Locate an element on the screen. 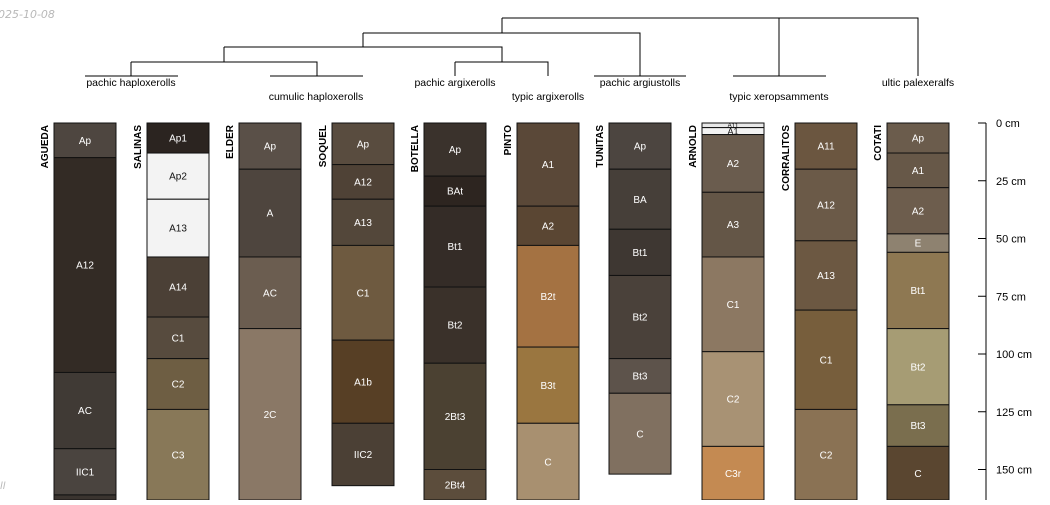 This screenshot has height=505, width=1050. dendrogram is located at coordinates (502, 47).